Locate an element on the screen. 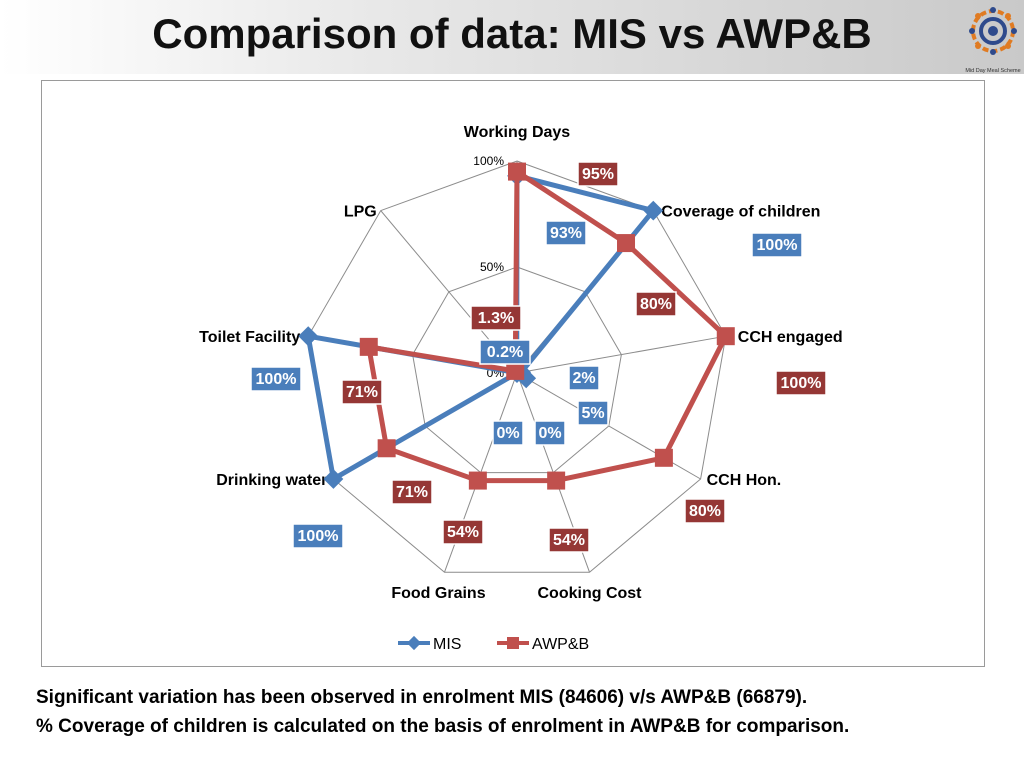 Image resolution: width=1024 pixels, height=768 pixels. category-label: Cooking Cost is located at coordinates (590, 593).